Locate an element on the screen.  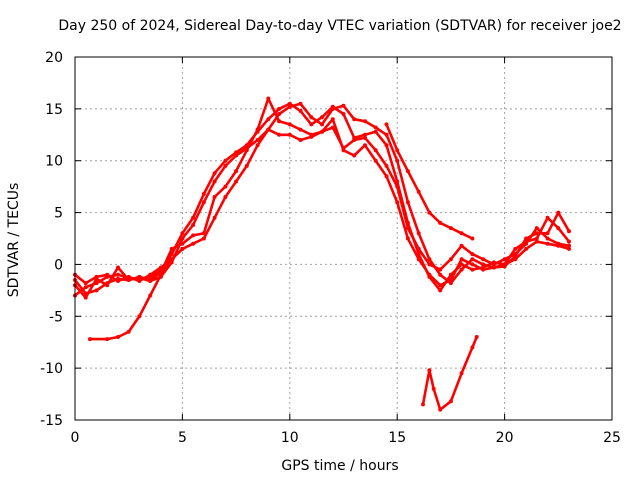
x-tick-label: 5 is located at coordinates (182, 438).